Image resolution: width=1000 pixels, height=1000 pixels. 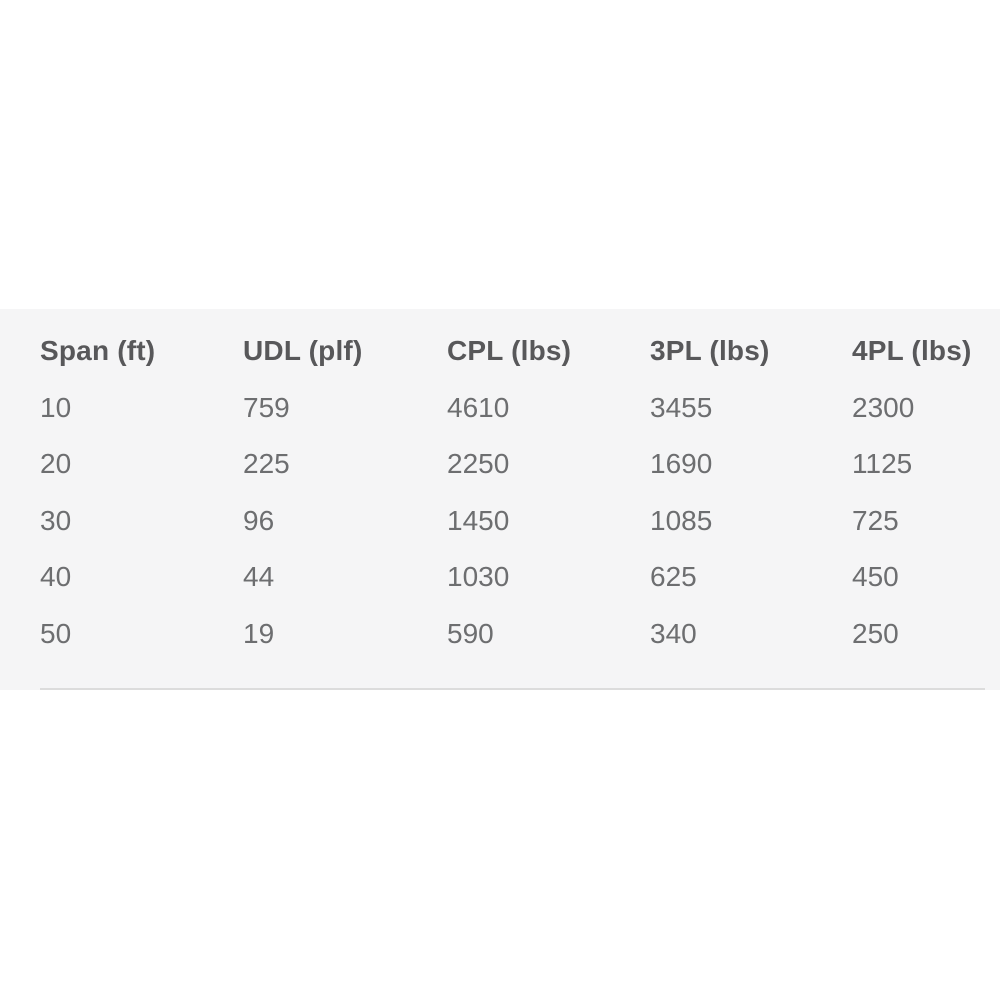 What do you see at coordinates (512, 408) in the screenshot?
I see `table-row: 10 759 4610 3455 2300` at bounding box center [512, 408].